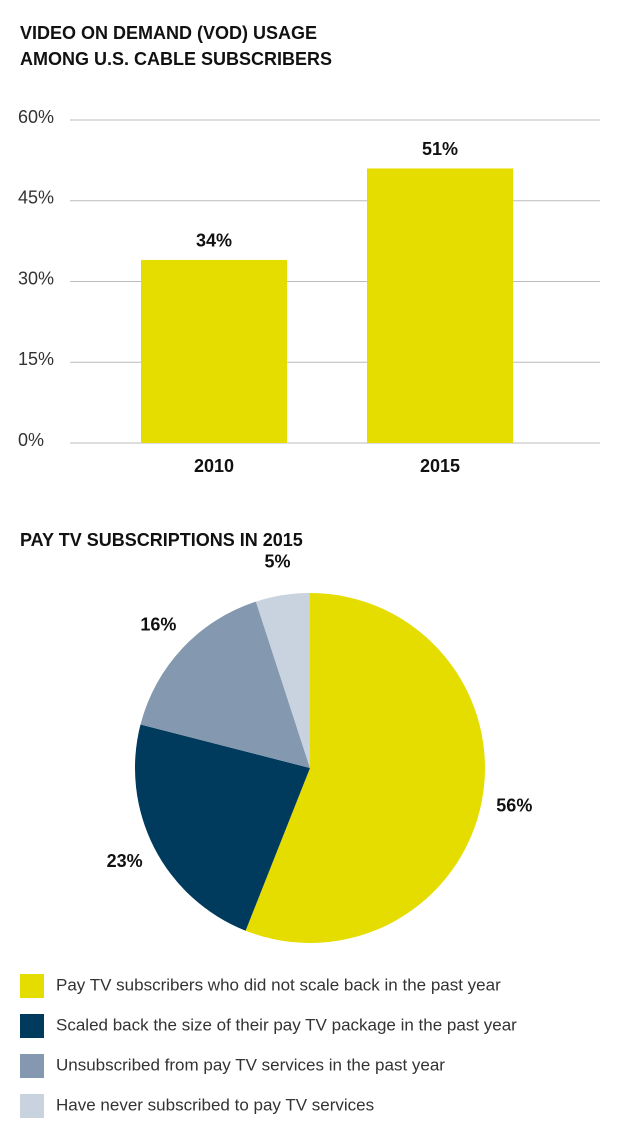 The height and width of the screenshot is (1144, 620). Describe the element at coordinates (36, 278) in the screenshot. I see `y-tick-label: 30%` at that location.